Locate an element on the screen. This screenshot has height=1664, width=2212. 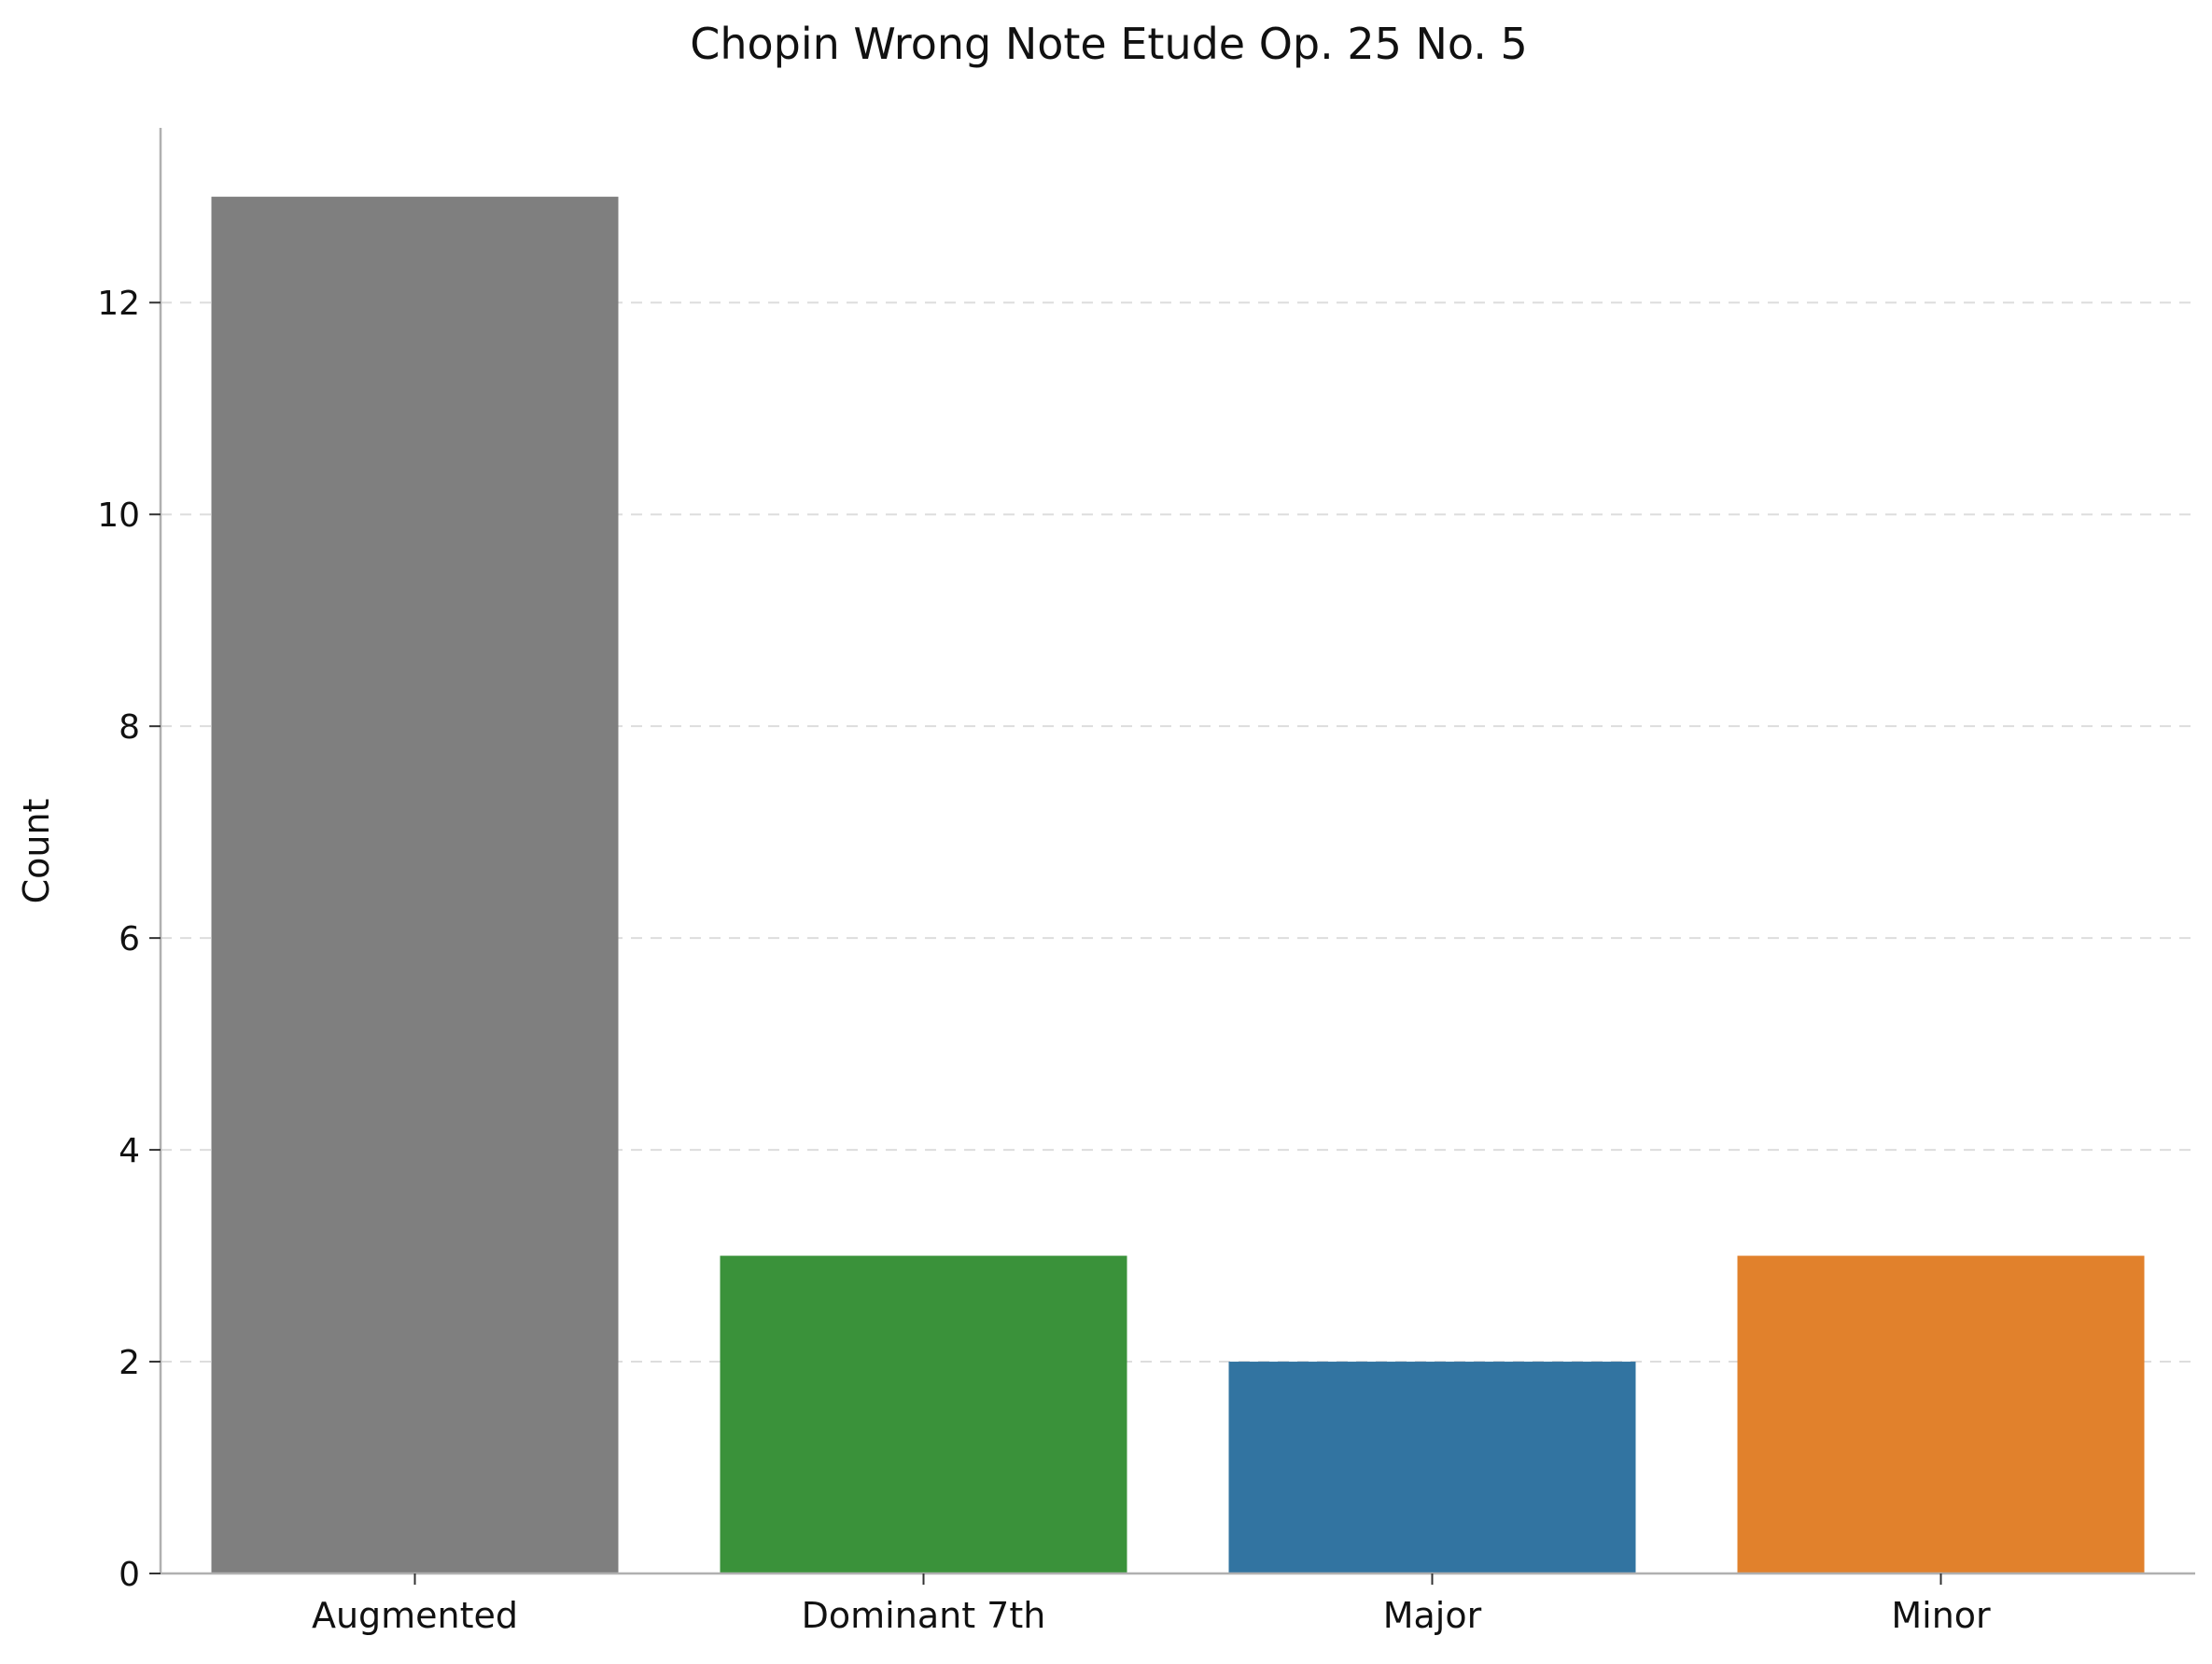
y-tick-label: 12 is located at coordinates (118, 304).